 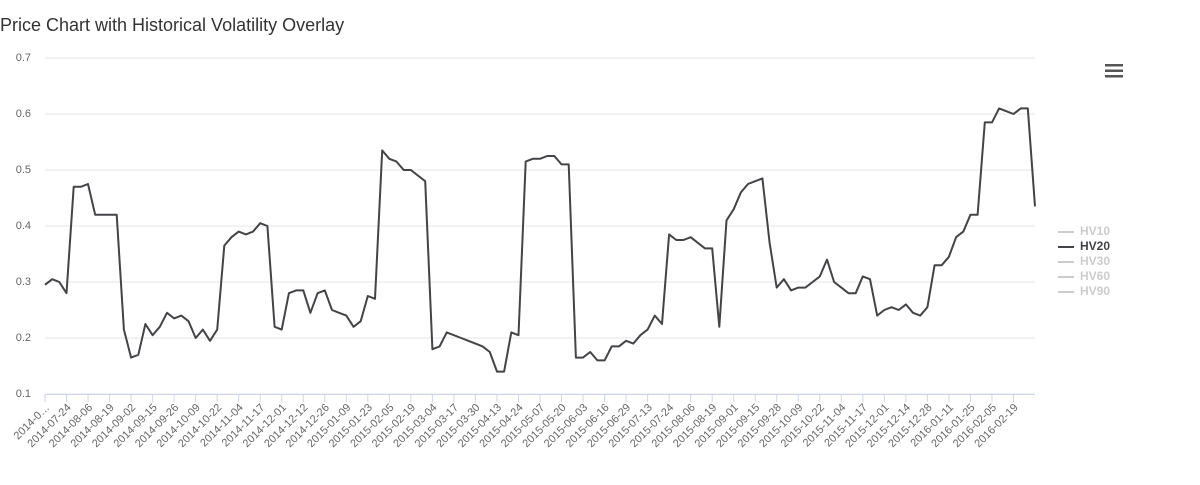 What do you see at coordinates (23, 58) in the screenshot?
I see `y-tick-label: 0.7` at bounding box center [23, 58].